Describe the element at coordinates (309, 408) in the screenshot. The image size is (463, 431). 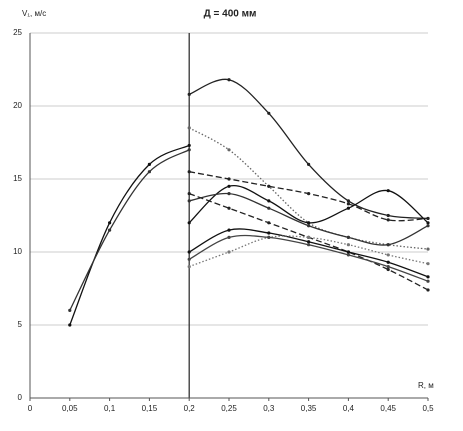
I see `x-tick-label: 0,35` at that location.